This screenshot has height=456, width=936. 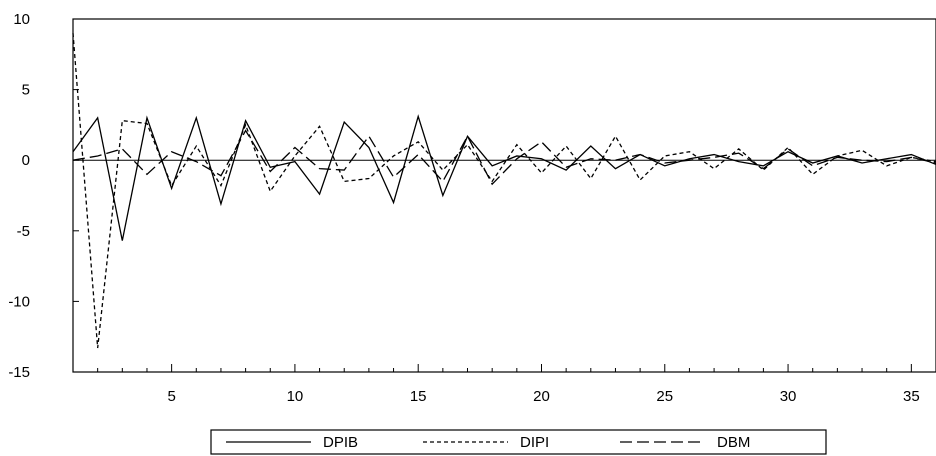 What do you see at coordinates (504, 157) in the screenshot?
I see `series-line-dbm` at bounding box center [504, 157].